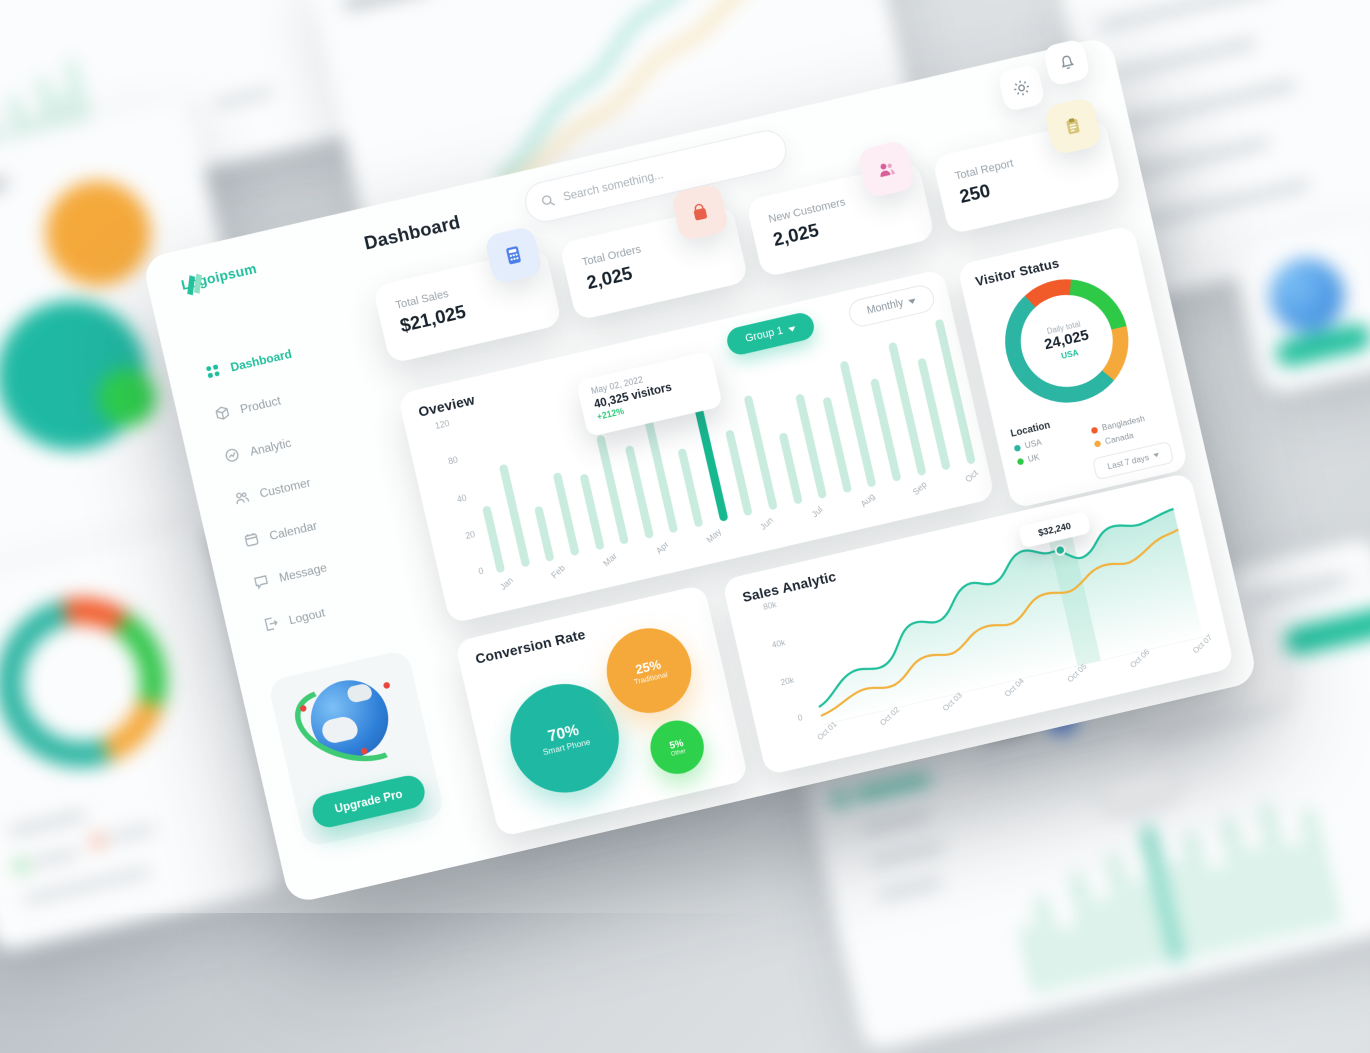 The width and height of the screenshot is (1370, 1053). Describe the element at coordinates (1073, 126) in the screenshot. I see `report-icon` at that location.